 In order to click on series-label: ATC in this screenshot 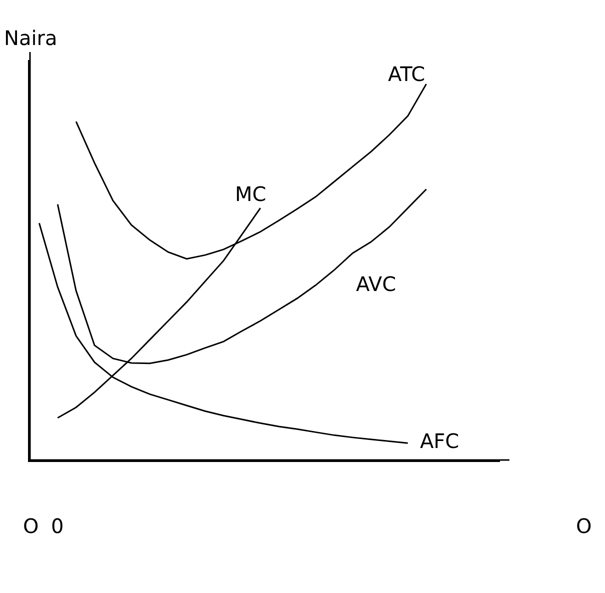, I will do `click(407, 74)`.